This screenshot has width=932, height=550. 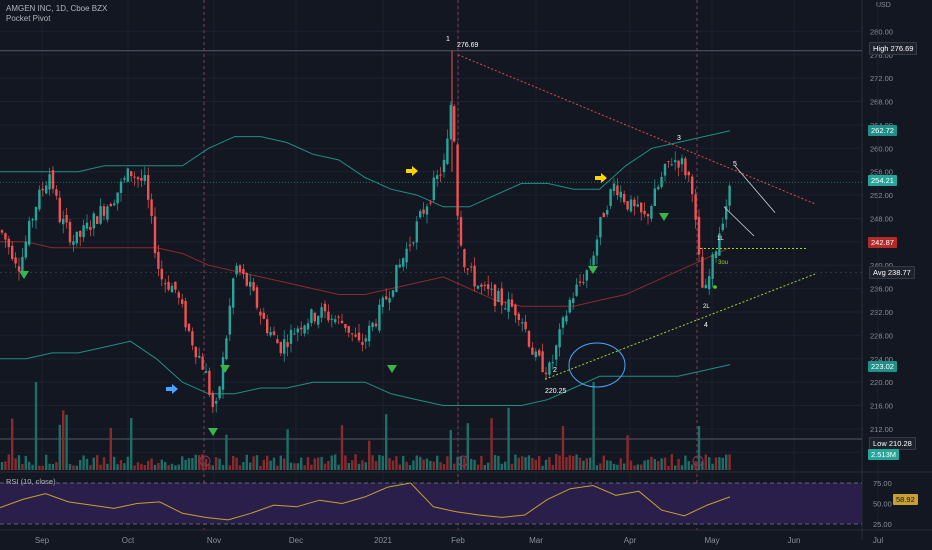 What do you see at coordinates (884, 454) in the screenshot?
I see `volume-value: 2.513M` at bounding box center [884, 454].